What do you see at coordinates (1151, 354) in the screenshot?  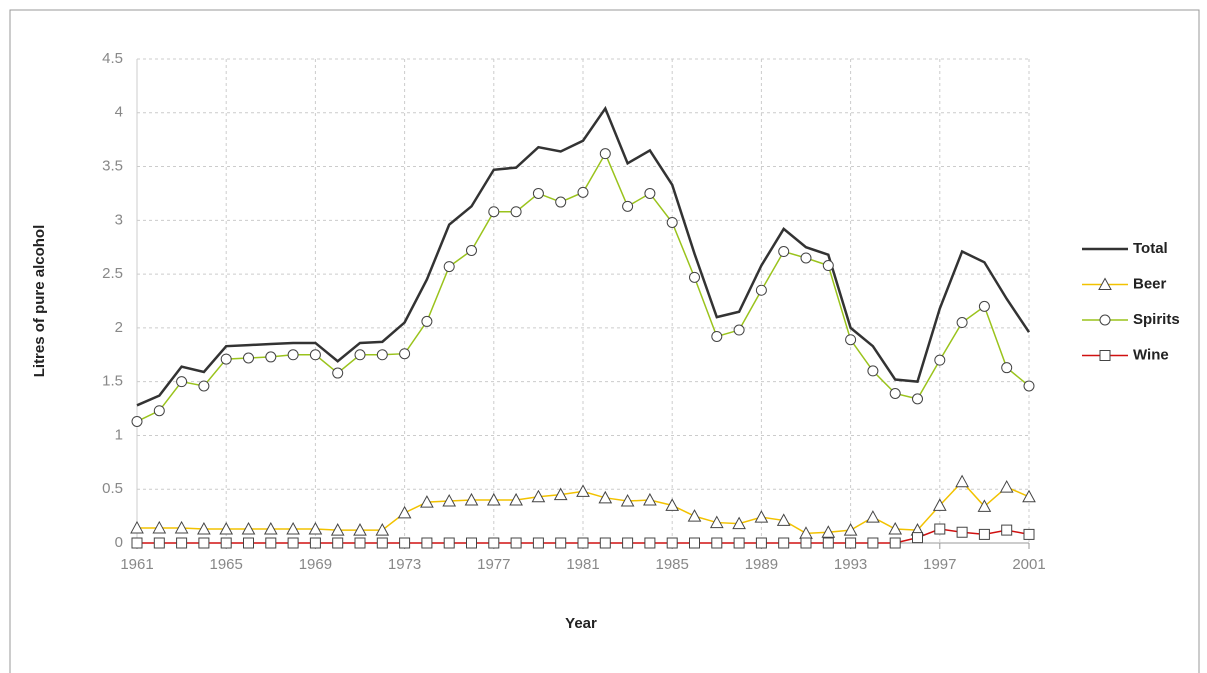 I see `legend-label: Wine` at bounding box center [1151, 354].